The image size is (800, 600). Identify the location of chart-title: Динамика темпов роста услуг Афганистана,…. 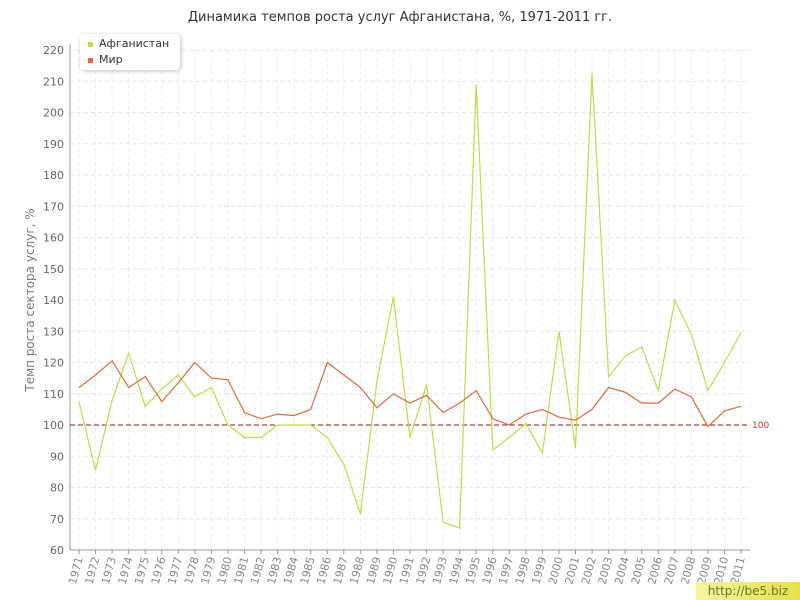
(400, 17).